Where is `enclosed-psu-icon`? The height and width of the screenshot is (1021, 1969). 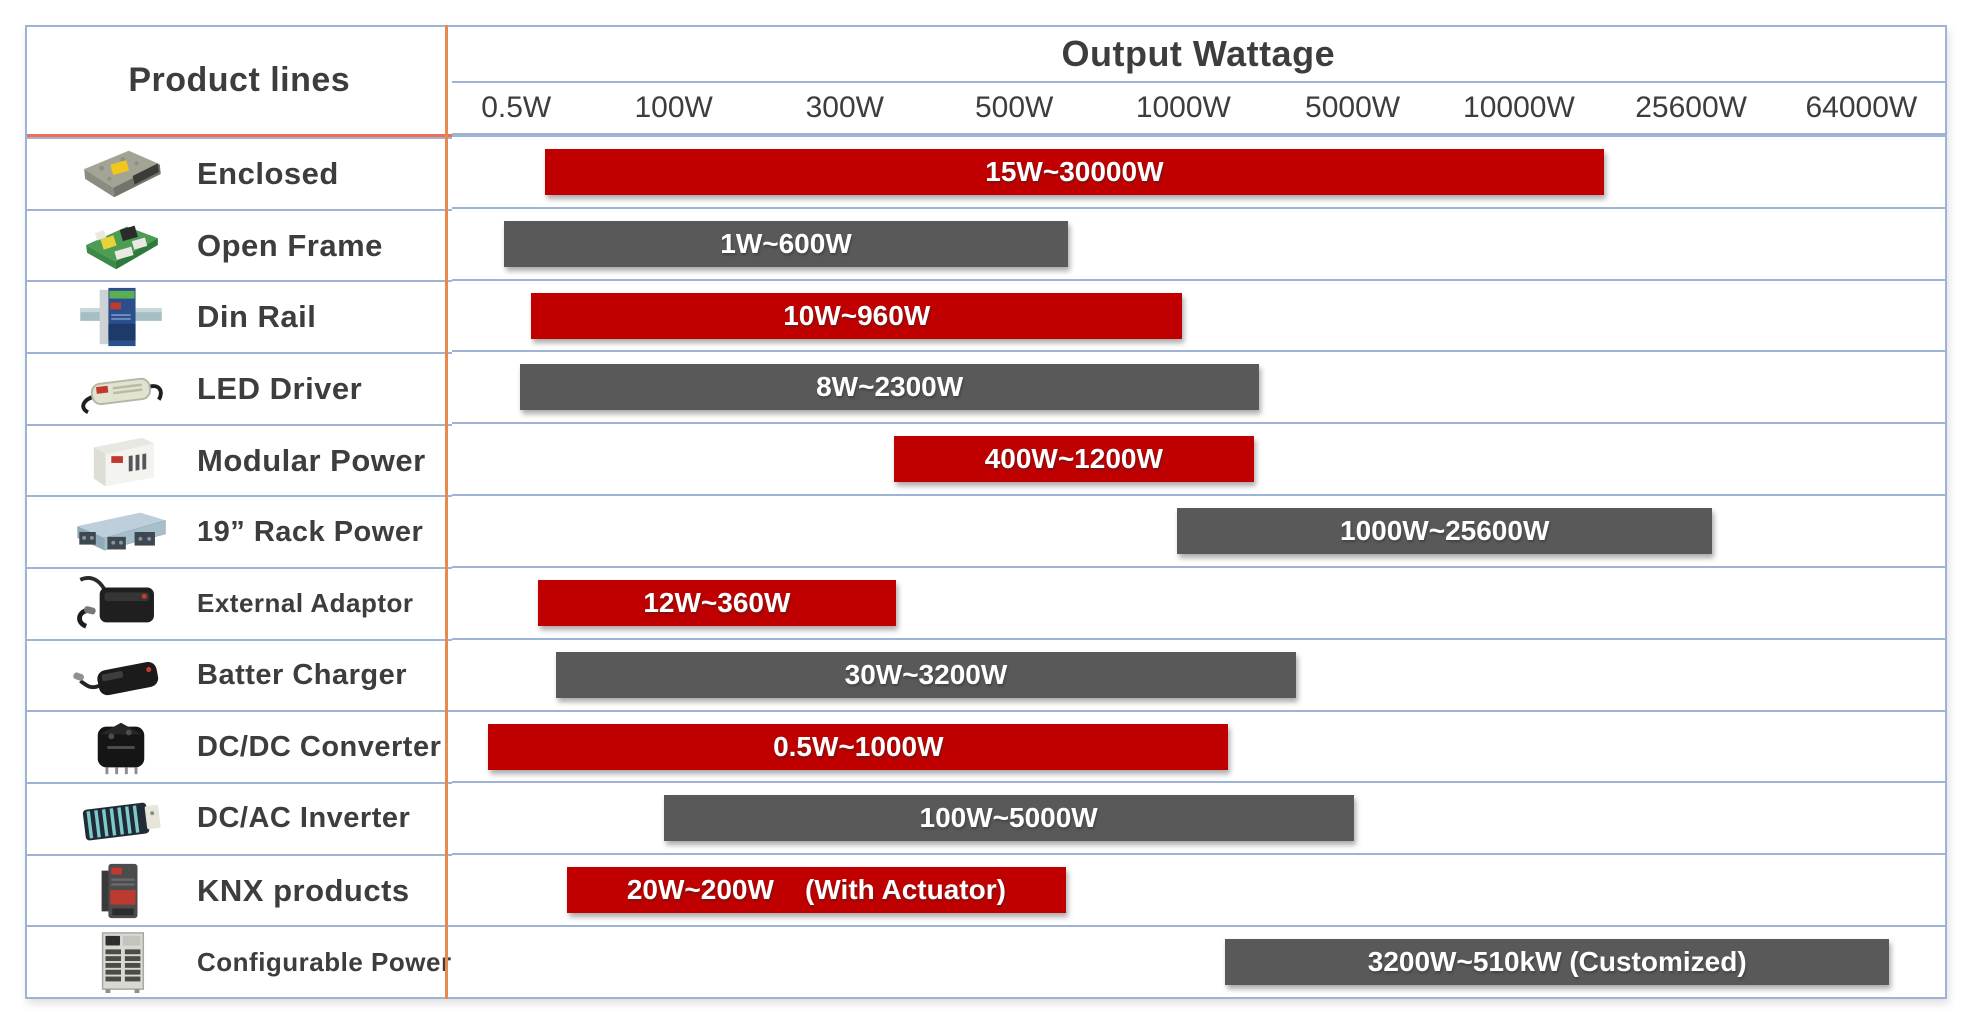 enclosed-psu-icon is located at coordinates (121, 174).